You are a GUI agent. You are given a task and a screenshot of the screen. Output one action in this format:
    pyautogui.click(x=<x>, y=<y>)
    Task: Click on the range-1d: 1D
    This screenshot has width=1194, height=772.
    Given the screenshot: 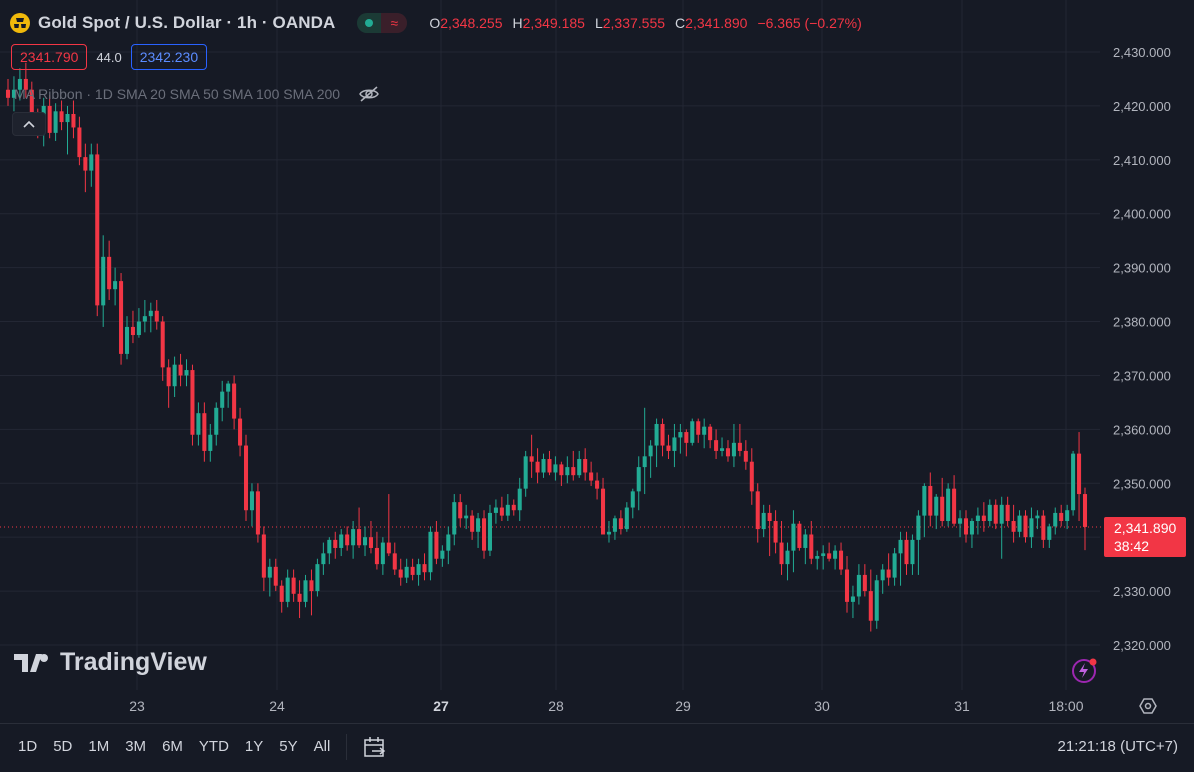 What is the action you would take?
    pyautogui.click(x=28, y=746)
    